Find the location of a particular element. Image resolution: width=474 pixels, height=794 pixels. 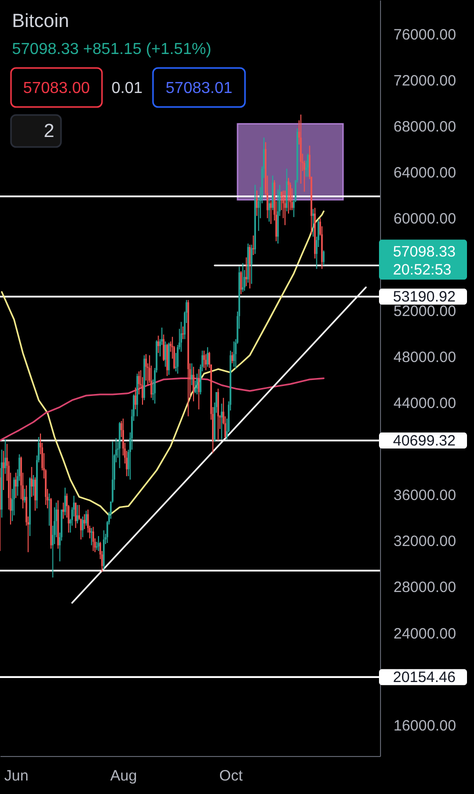

annotation: 57083.00 is located at coordinates (56, 88).